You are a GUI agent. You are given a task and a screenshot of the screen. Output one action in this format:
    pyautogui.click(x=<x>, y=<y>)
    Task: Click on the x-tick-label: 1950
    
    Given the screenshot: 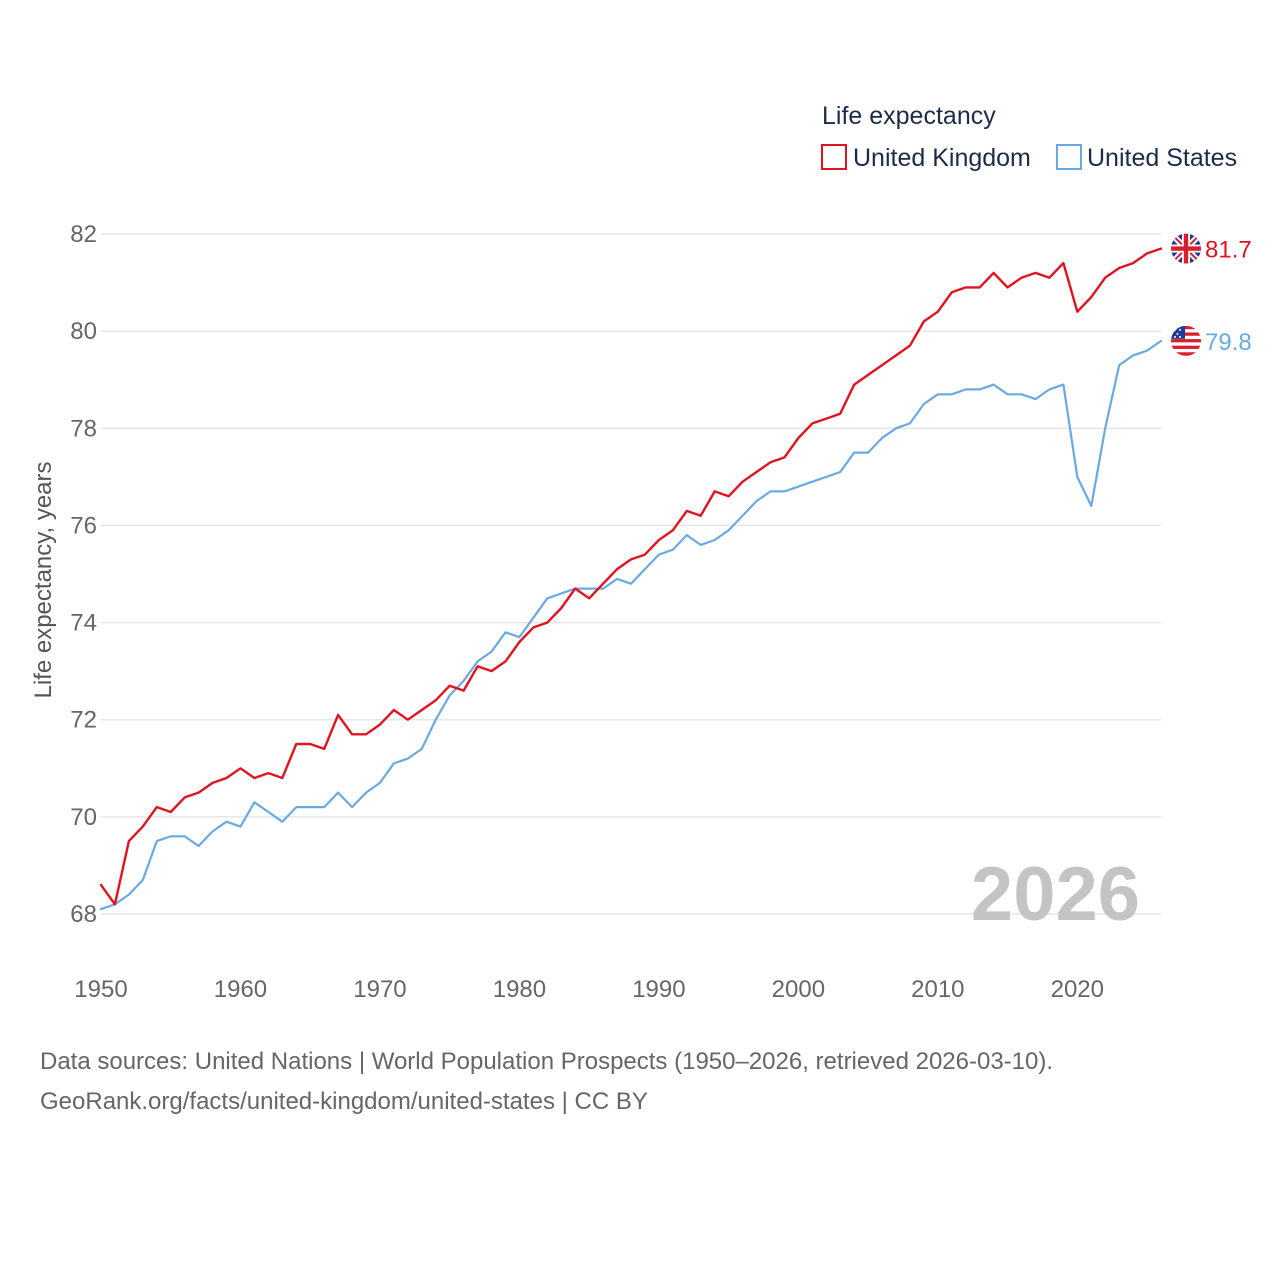 What is the action you would take?
    pyautogui.click(x=100, y=989)
    